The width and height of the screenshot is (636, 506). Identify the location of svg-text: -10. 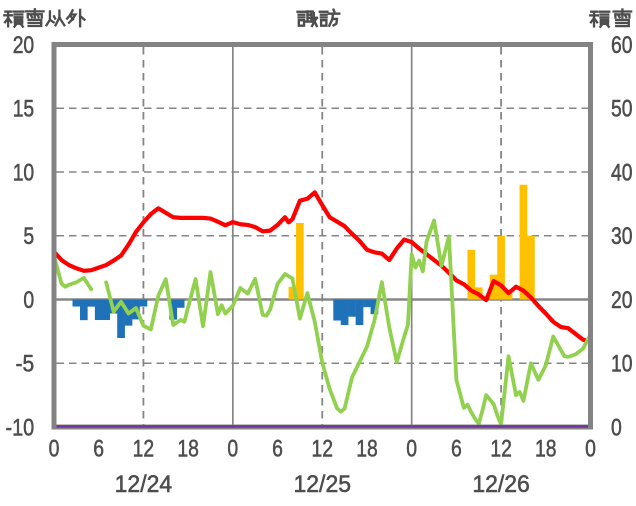
(20, 427).